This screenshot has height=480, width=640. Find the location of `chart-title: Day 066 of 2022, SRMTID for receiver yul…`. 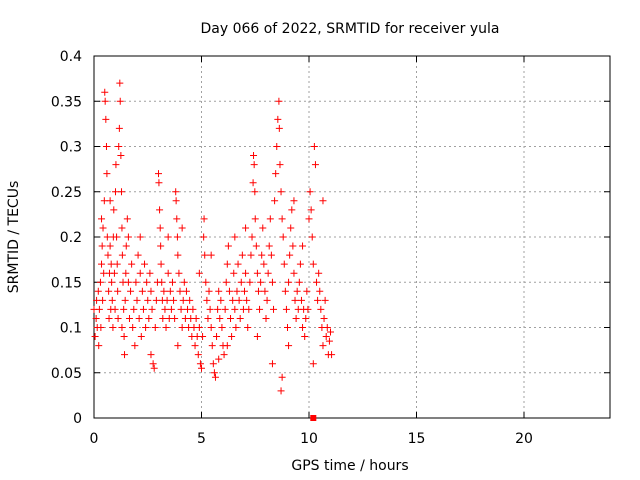

chart-title: Day 066 of 2022, SRMTID for receiver yul… is located at coordinates (349, 29).